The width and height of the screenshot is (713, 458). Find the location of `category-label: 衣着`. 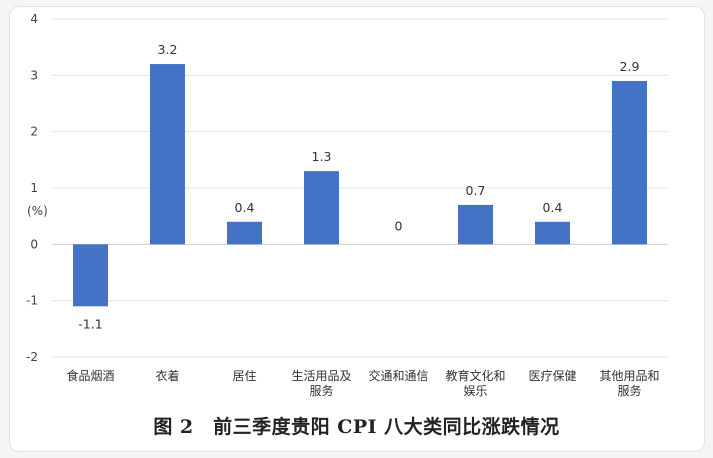

category-label: 衣着 is located at coordinates (167, 375).